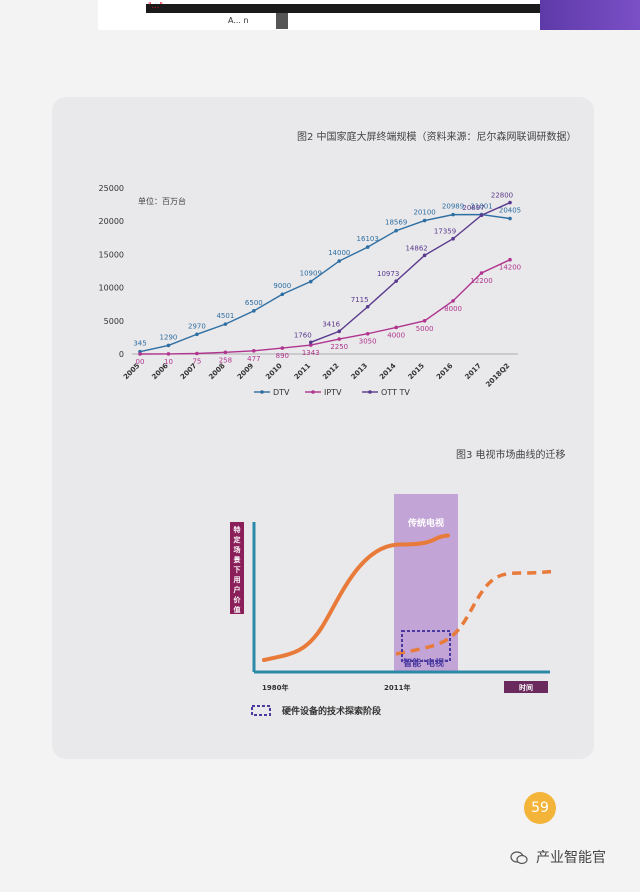 Image resolution: width=640 pixels, height=892 pixels. I want to click on x-axis-label: 时间, so click(526, 687).